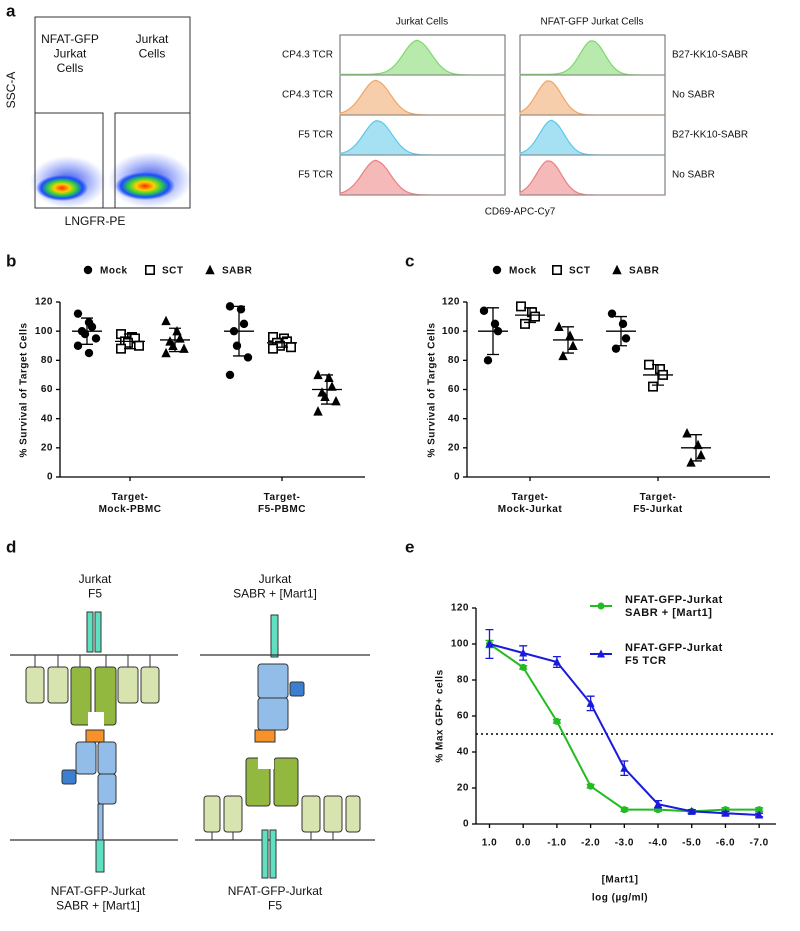 The height and width of the screenshot is (931, 800). Describe the element at coordinates (70, 53) in the screenshot. I see `gate-label: NFAT-GFP Jurkat Cells` at that location.